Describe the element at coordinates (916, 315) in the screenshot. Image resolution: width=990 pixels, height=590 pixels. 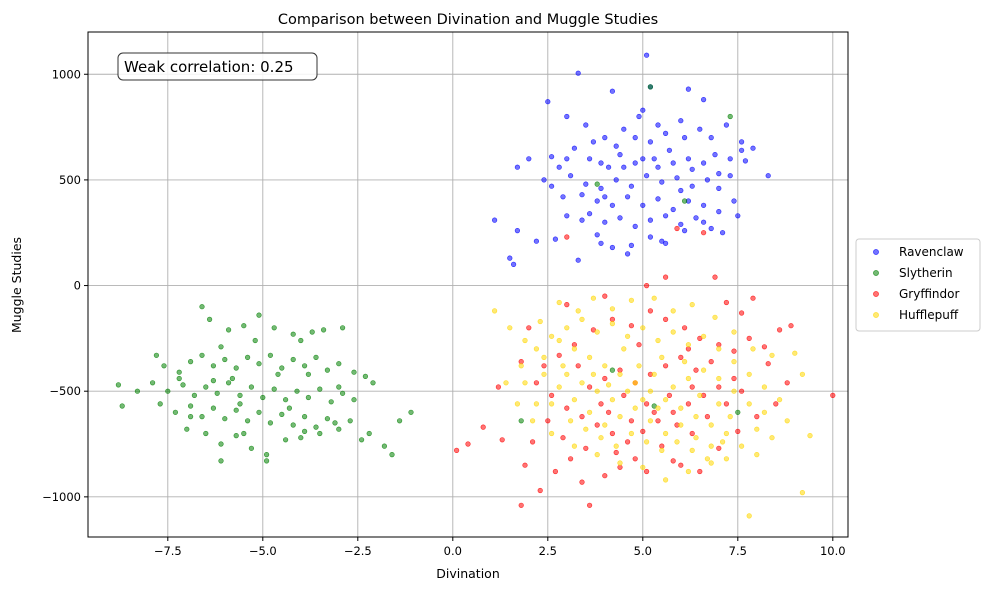
I see `legend-entry-hufflepuff: Hufflepuff` at that location.